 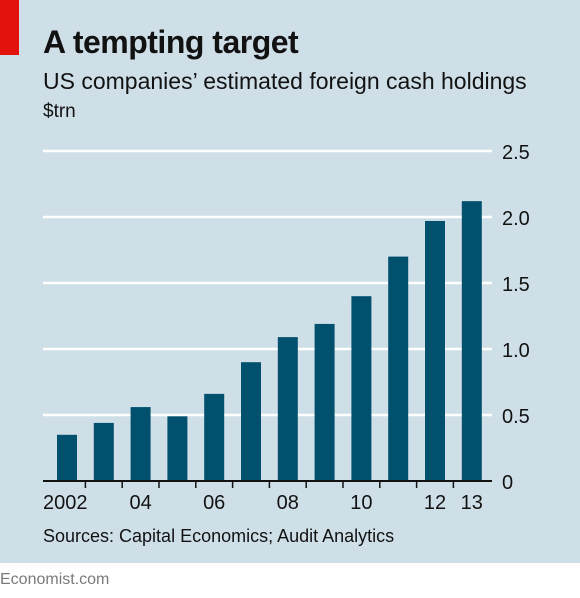 What do you see at coordinates (9, 27) in the screenshot?
I see `brand-red-tag` at bounding box center [9, 27].